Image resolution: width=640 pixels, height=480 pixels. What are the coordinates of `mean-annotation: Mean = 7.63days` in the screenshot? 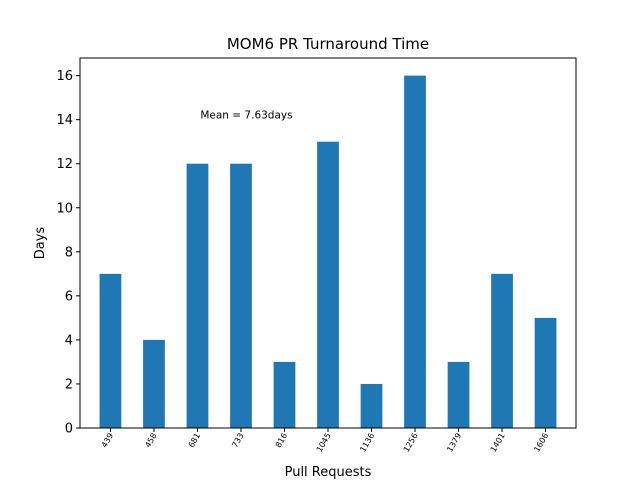 It's located at (246, 116).